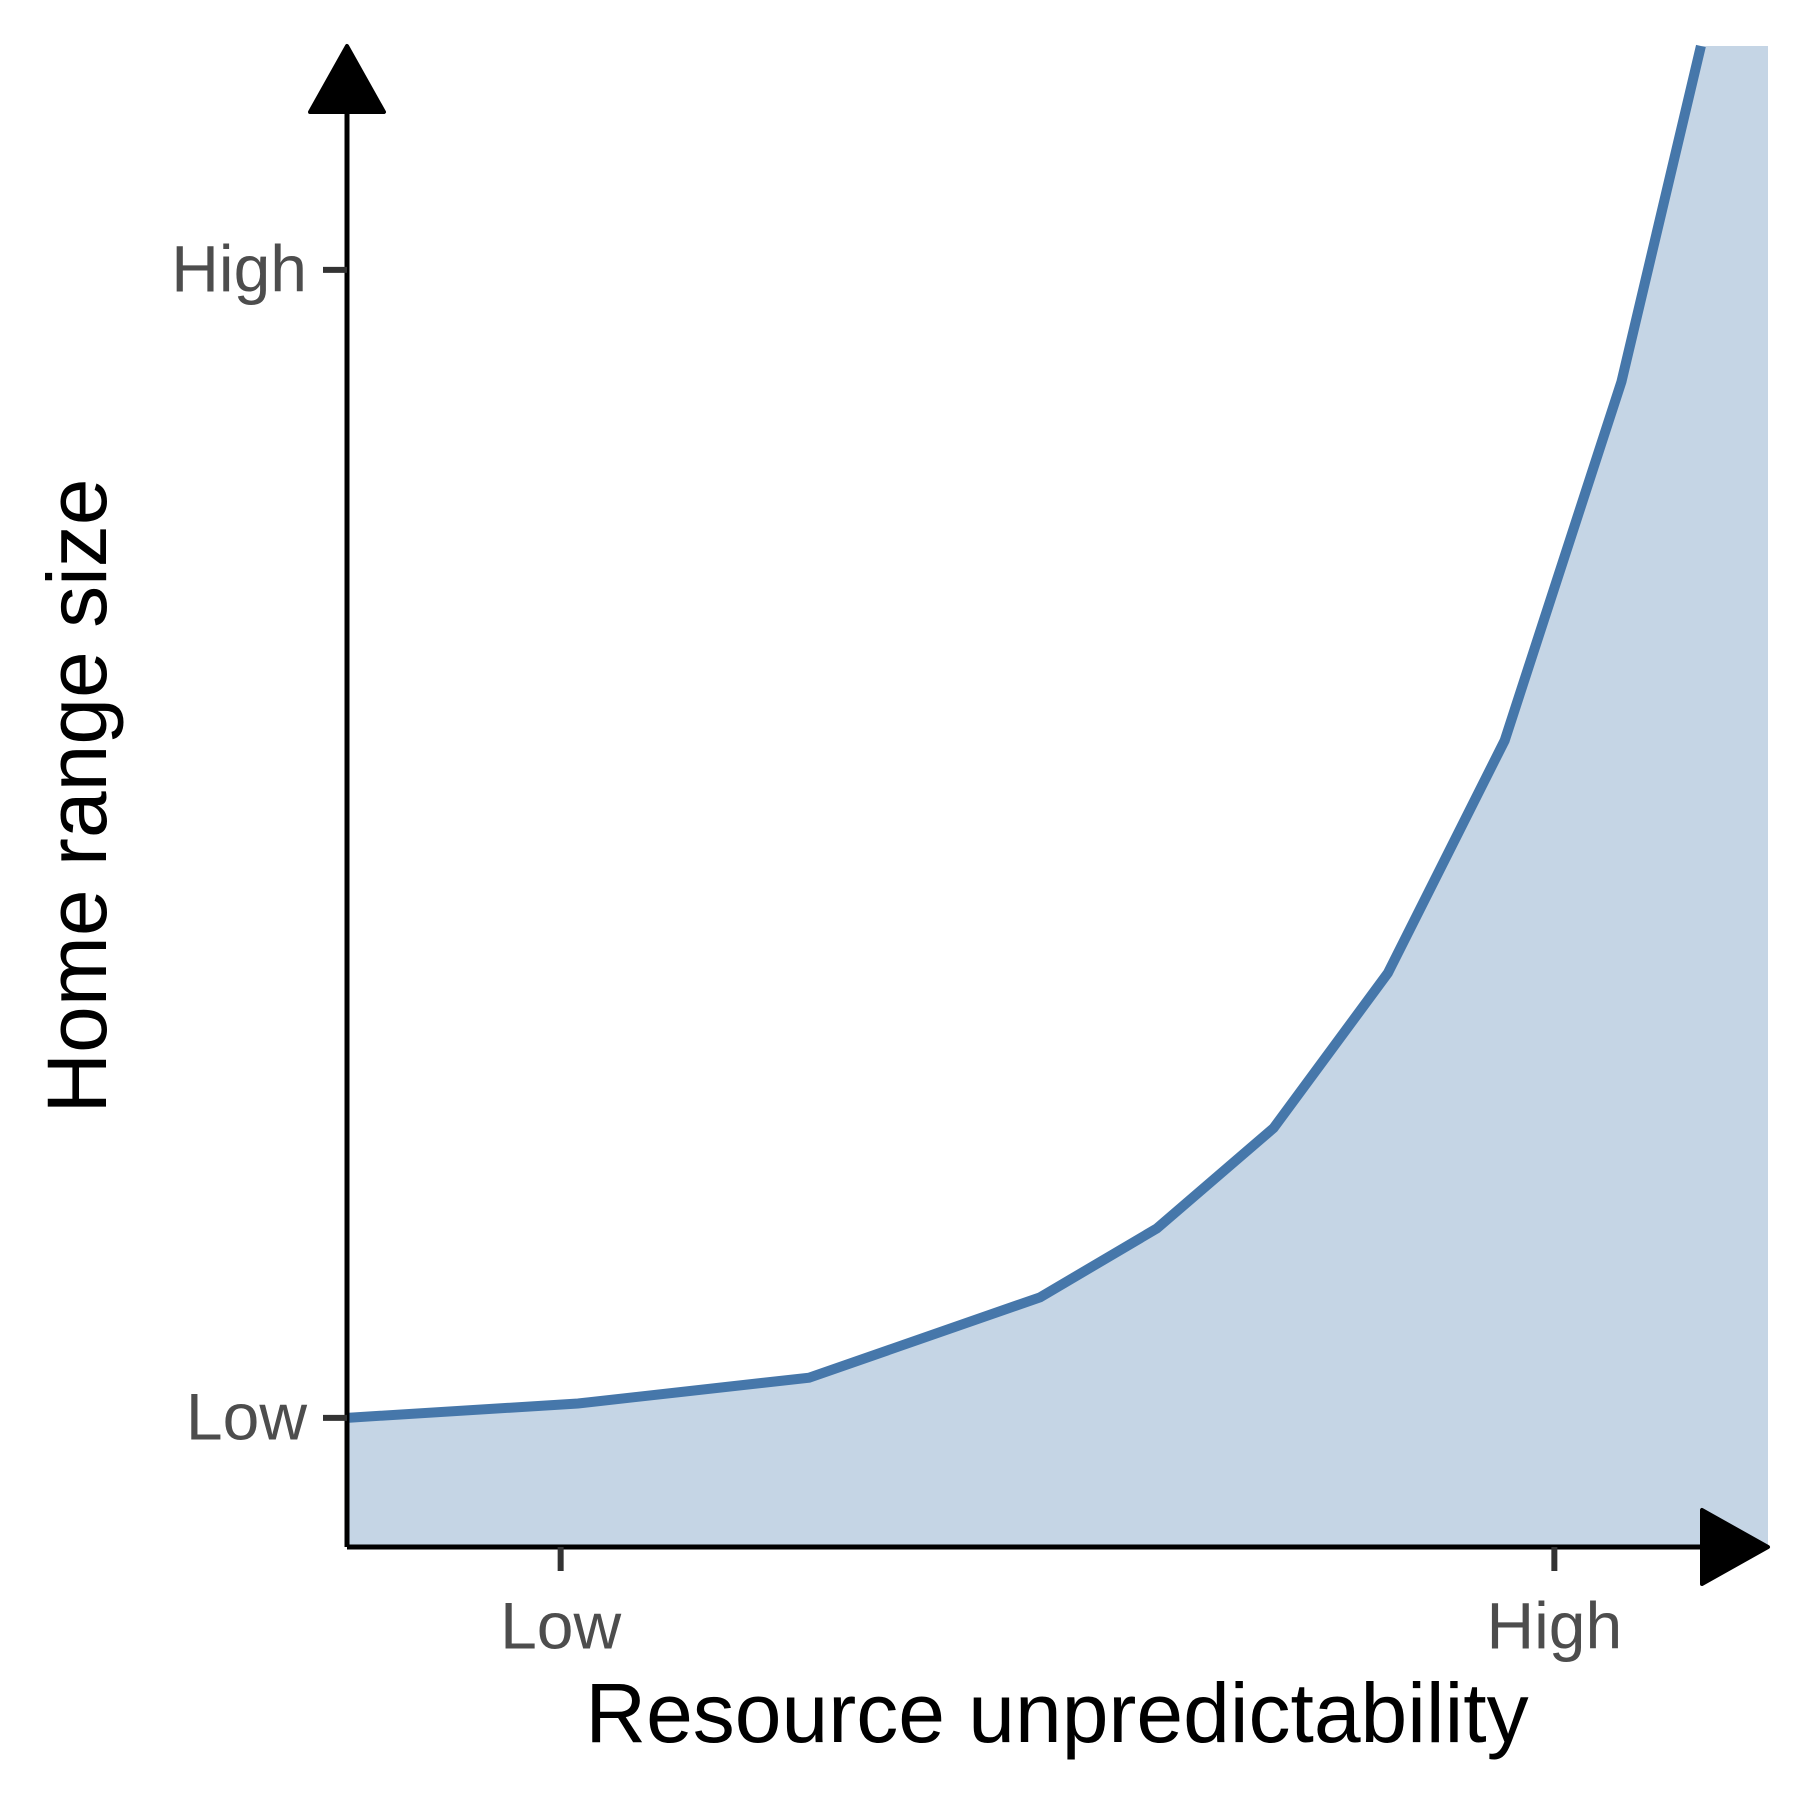 The image size is (1800, 1800). What do you see at coordinates (77, 796) in the screenshot?
I see `y-axis-title: Home range size` at bounding box center [77, 796].